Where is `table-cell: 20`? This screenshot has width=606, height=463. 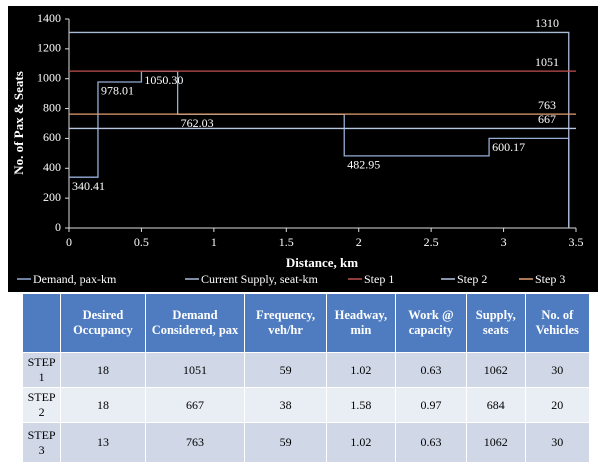 table-cell: 20 is located at coordinates (557, 405).